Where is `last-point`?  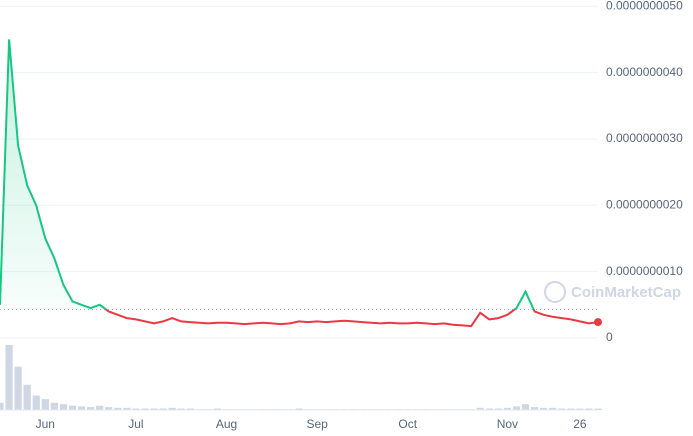 last-point is located at coordinates (598, 322).